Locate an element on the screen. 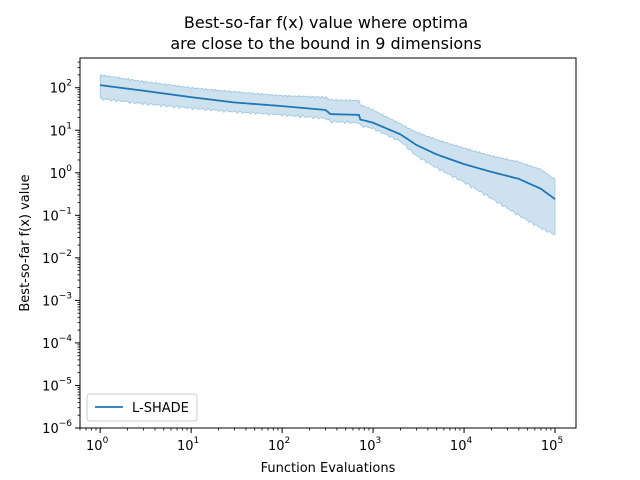  x-tick-label: 10³ is located at coordinates (370, 445).